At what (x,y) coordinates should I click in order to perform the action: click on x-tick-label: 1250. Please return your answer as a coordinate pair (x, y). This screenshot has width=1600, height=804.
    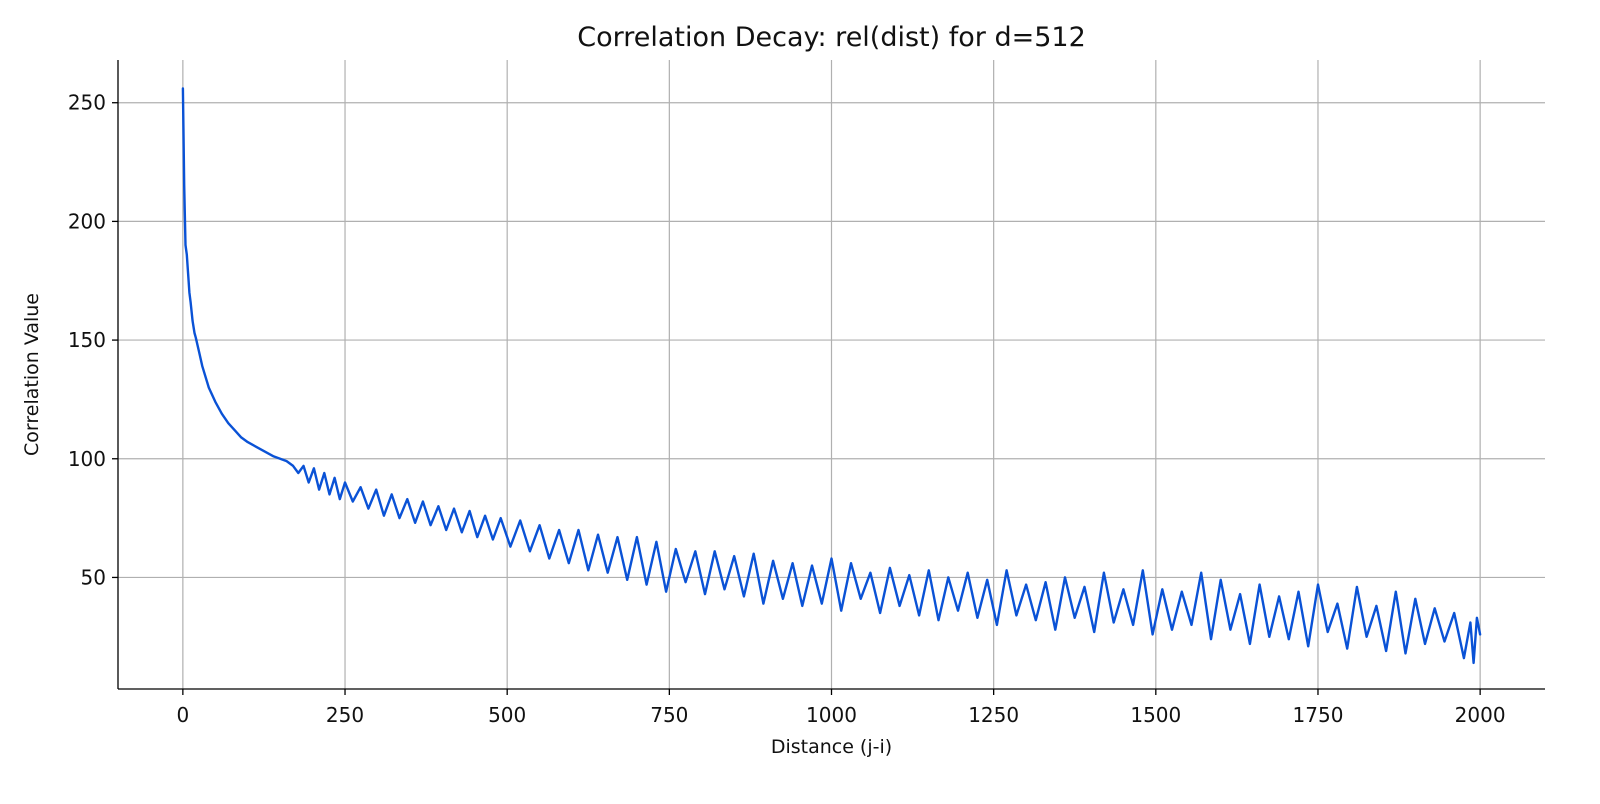
    Looking at the image, I should click on (993, 715).